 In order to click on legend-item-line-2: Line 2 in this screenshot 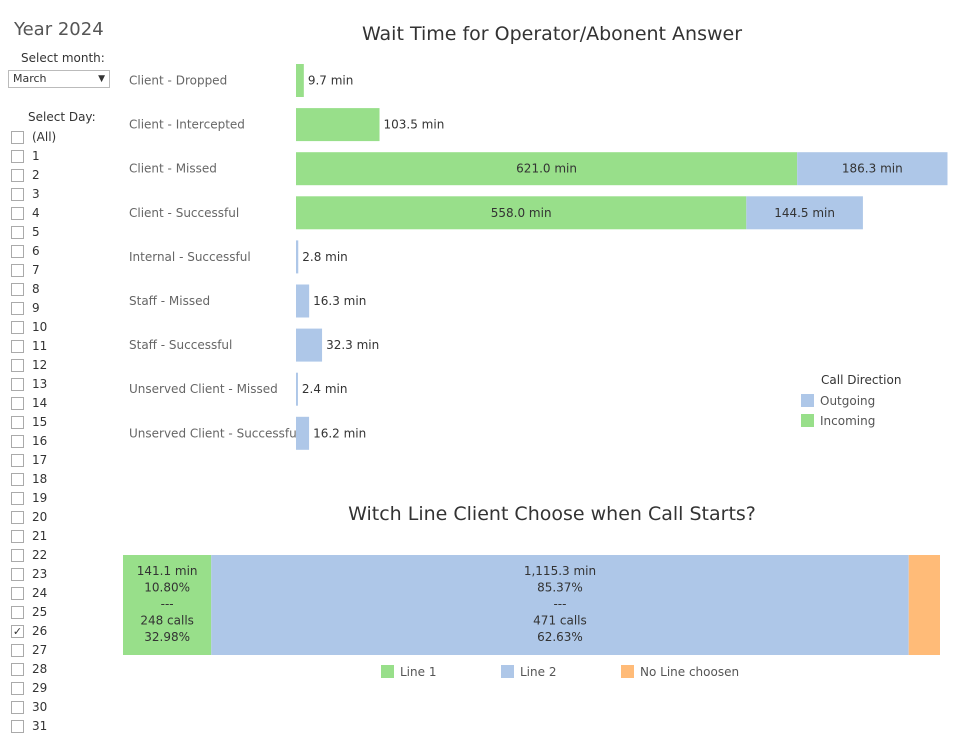, I will do `click(528, 672)`.